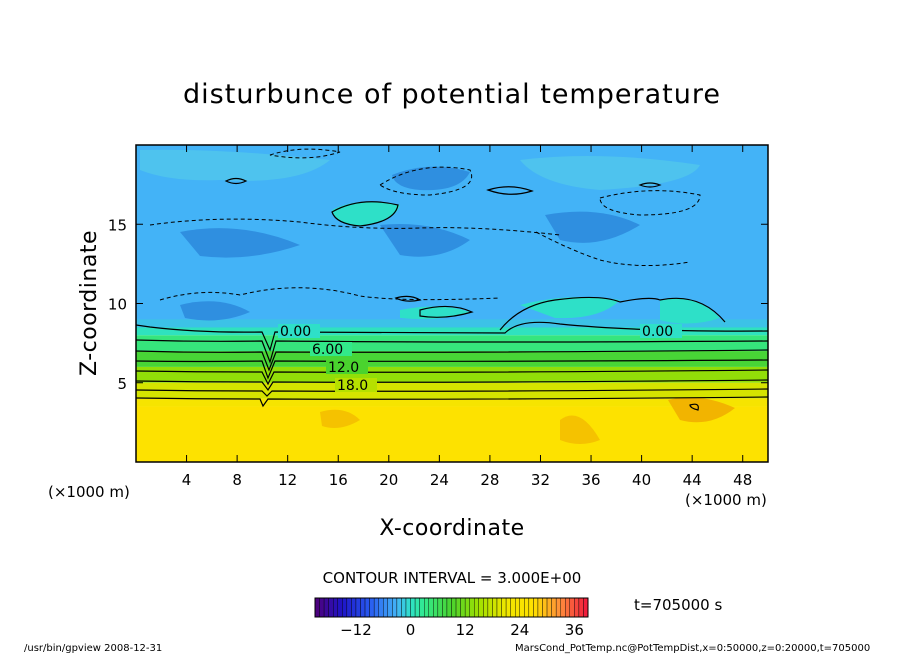 The image size is (904, 654). I want to click on contour-label-3: 12.0, so click(343, 368).